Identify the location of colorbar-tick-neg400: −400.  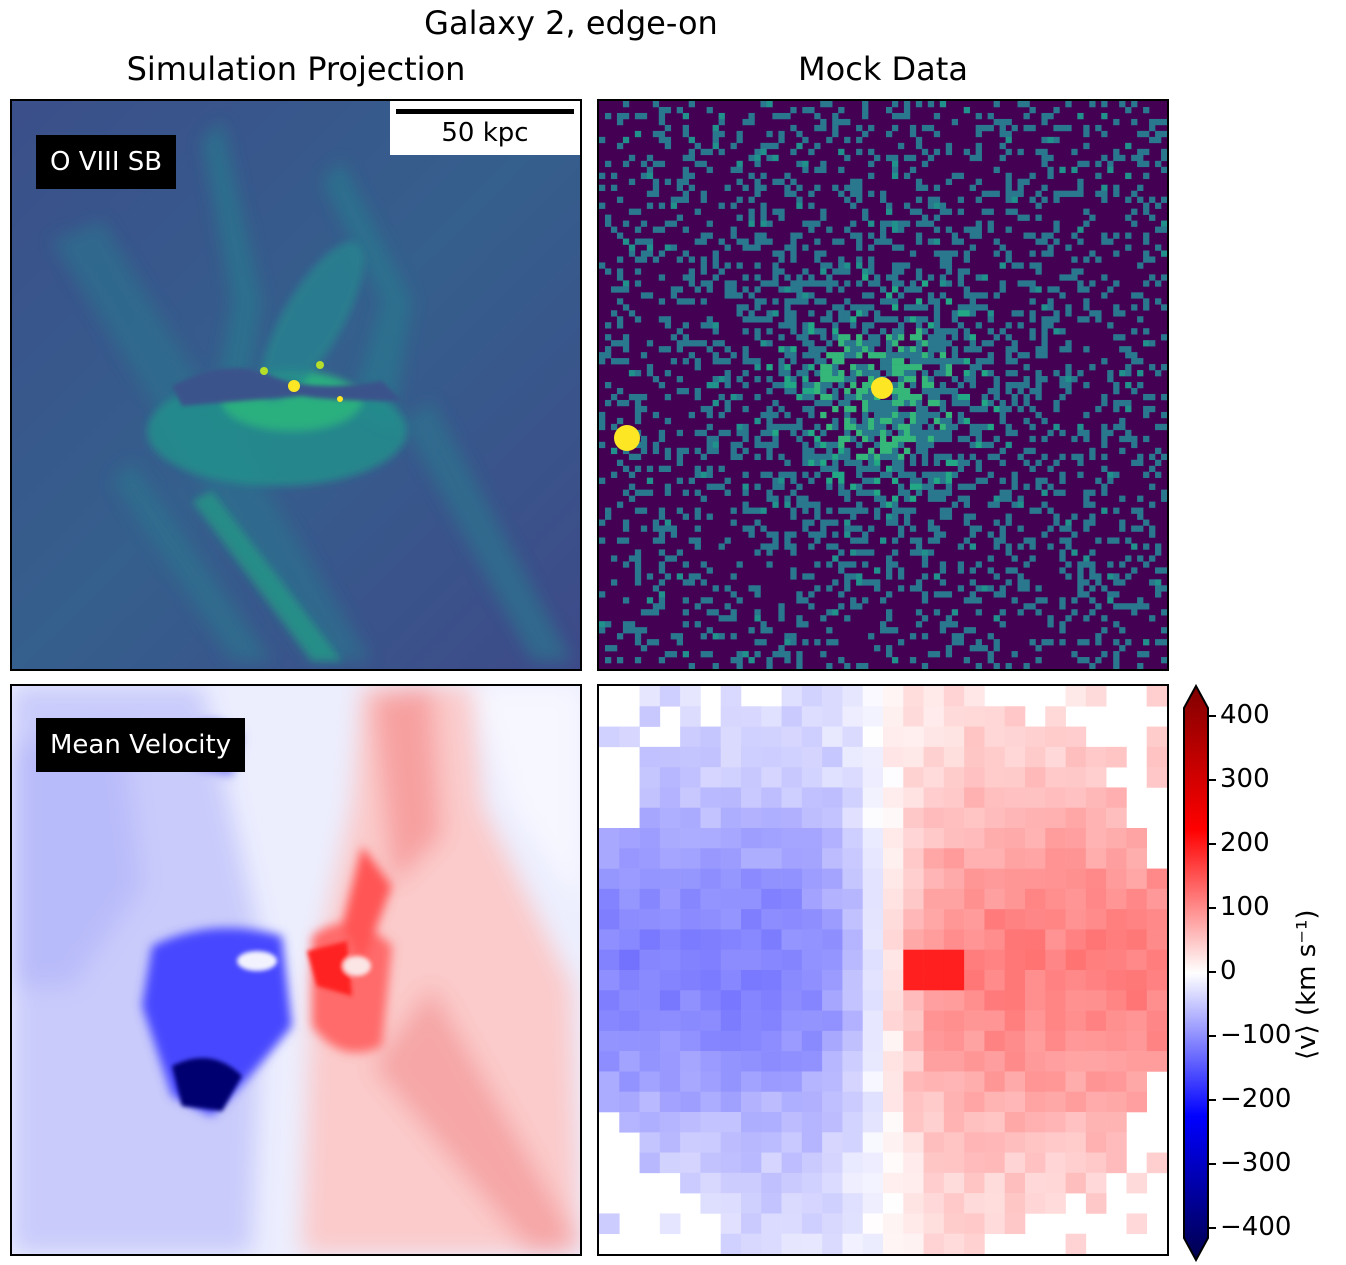
(1256, 1227).